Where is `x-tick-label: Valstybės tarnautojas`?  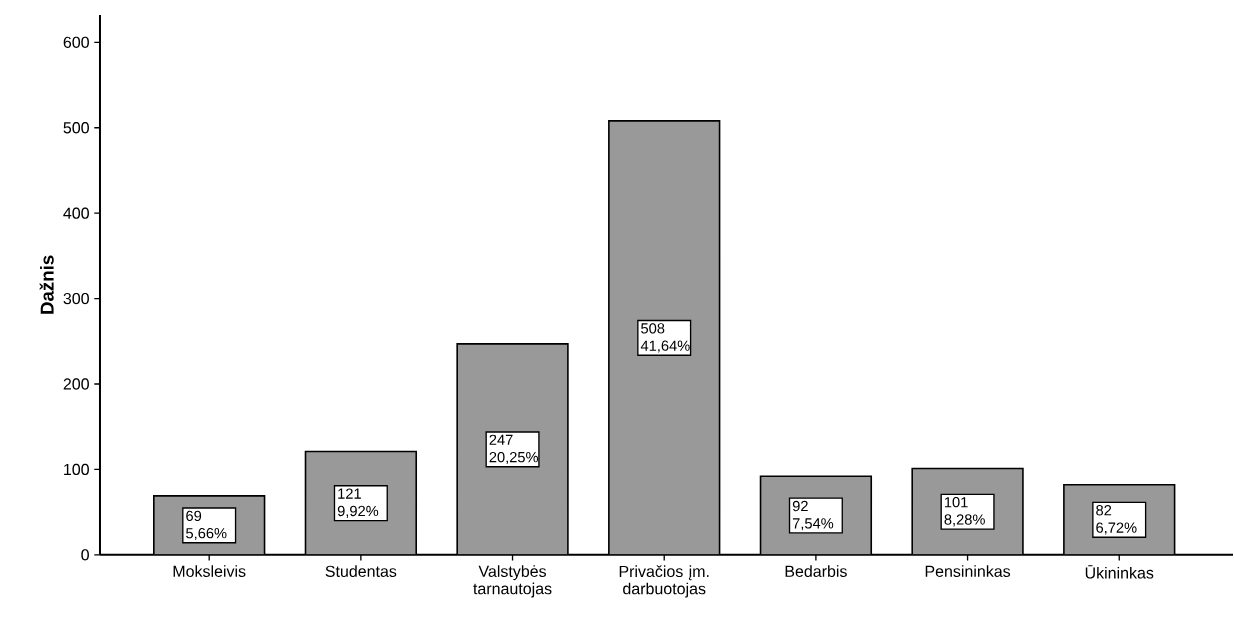 x-tick-label: Valstybės tarnautojas is located at coordinates (512, 581).